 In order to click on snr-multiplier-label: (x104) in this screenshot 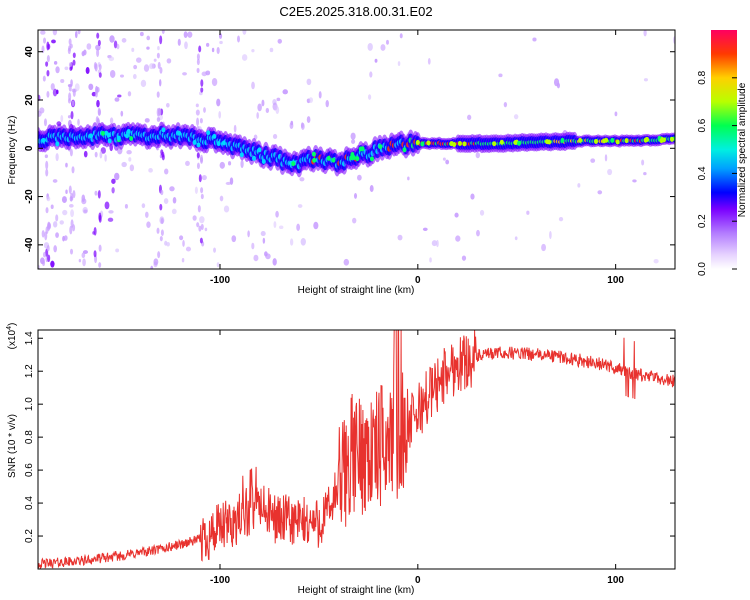, I will do `click(12, 336)`.